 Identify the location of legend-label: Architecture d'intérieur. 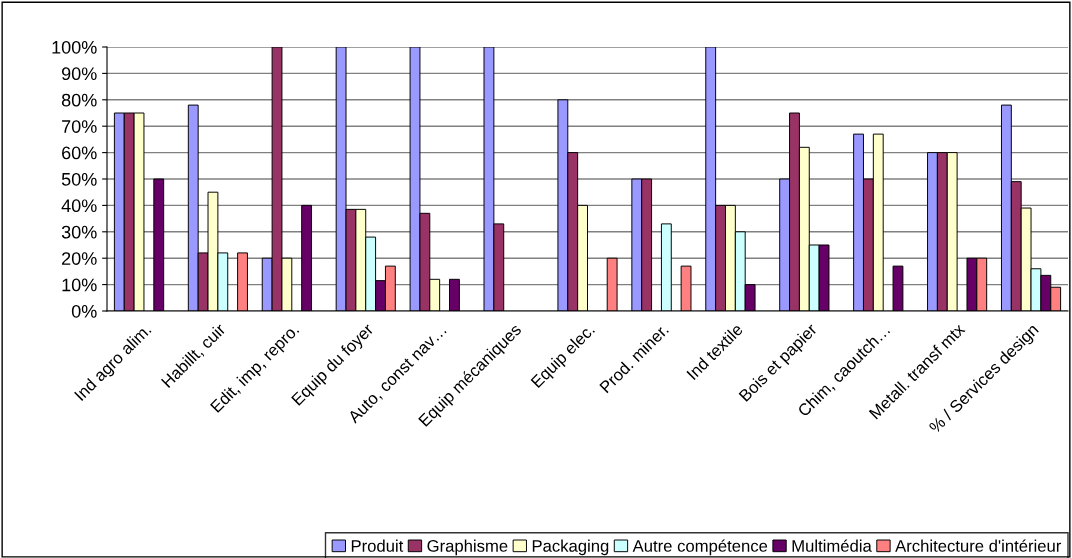
(978, 545).